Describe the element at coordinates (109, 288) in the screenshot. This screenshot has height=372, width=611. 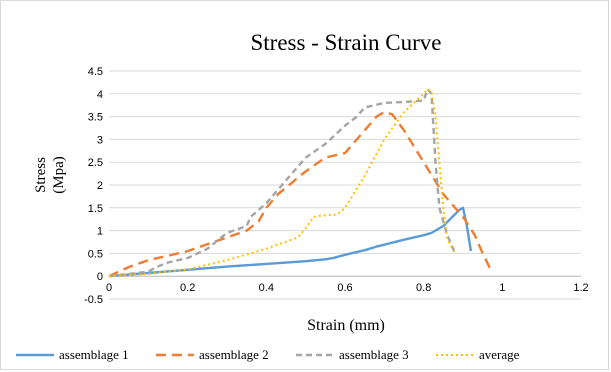
I see `x-tick-label: 0` at that location.